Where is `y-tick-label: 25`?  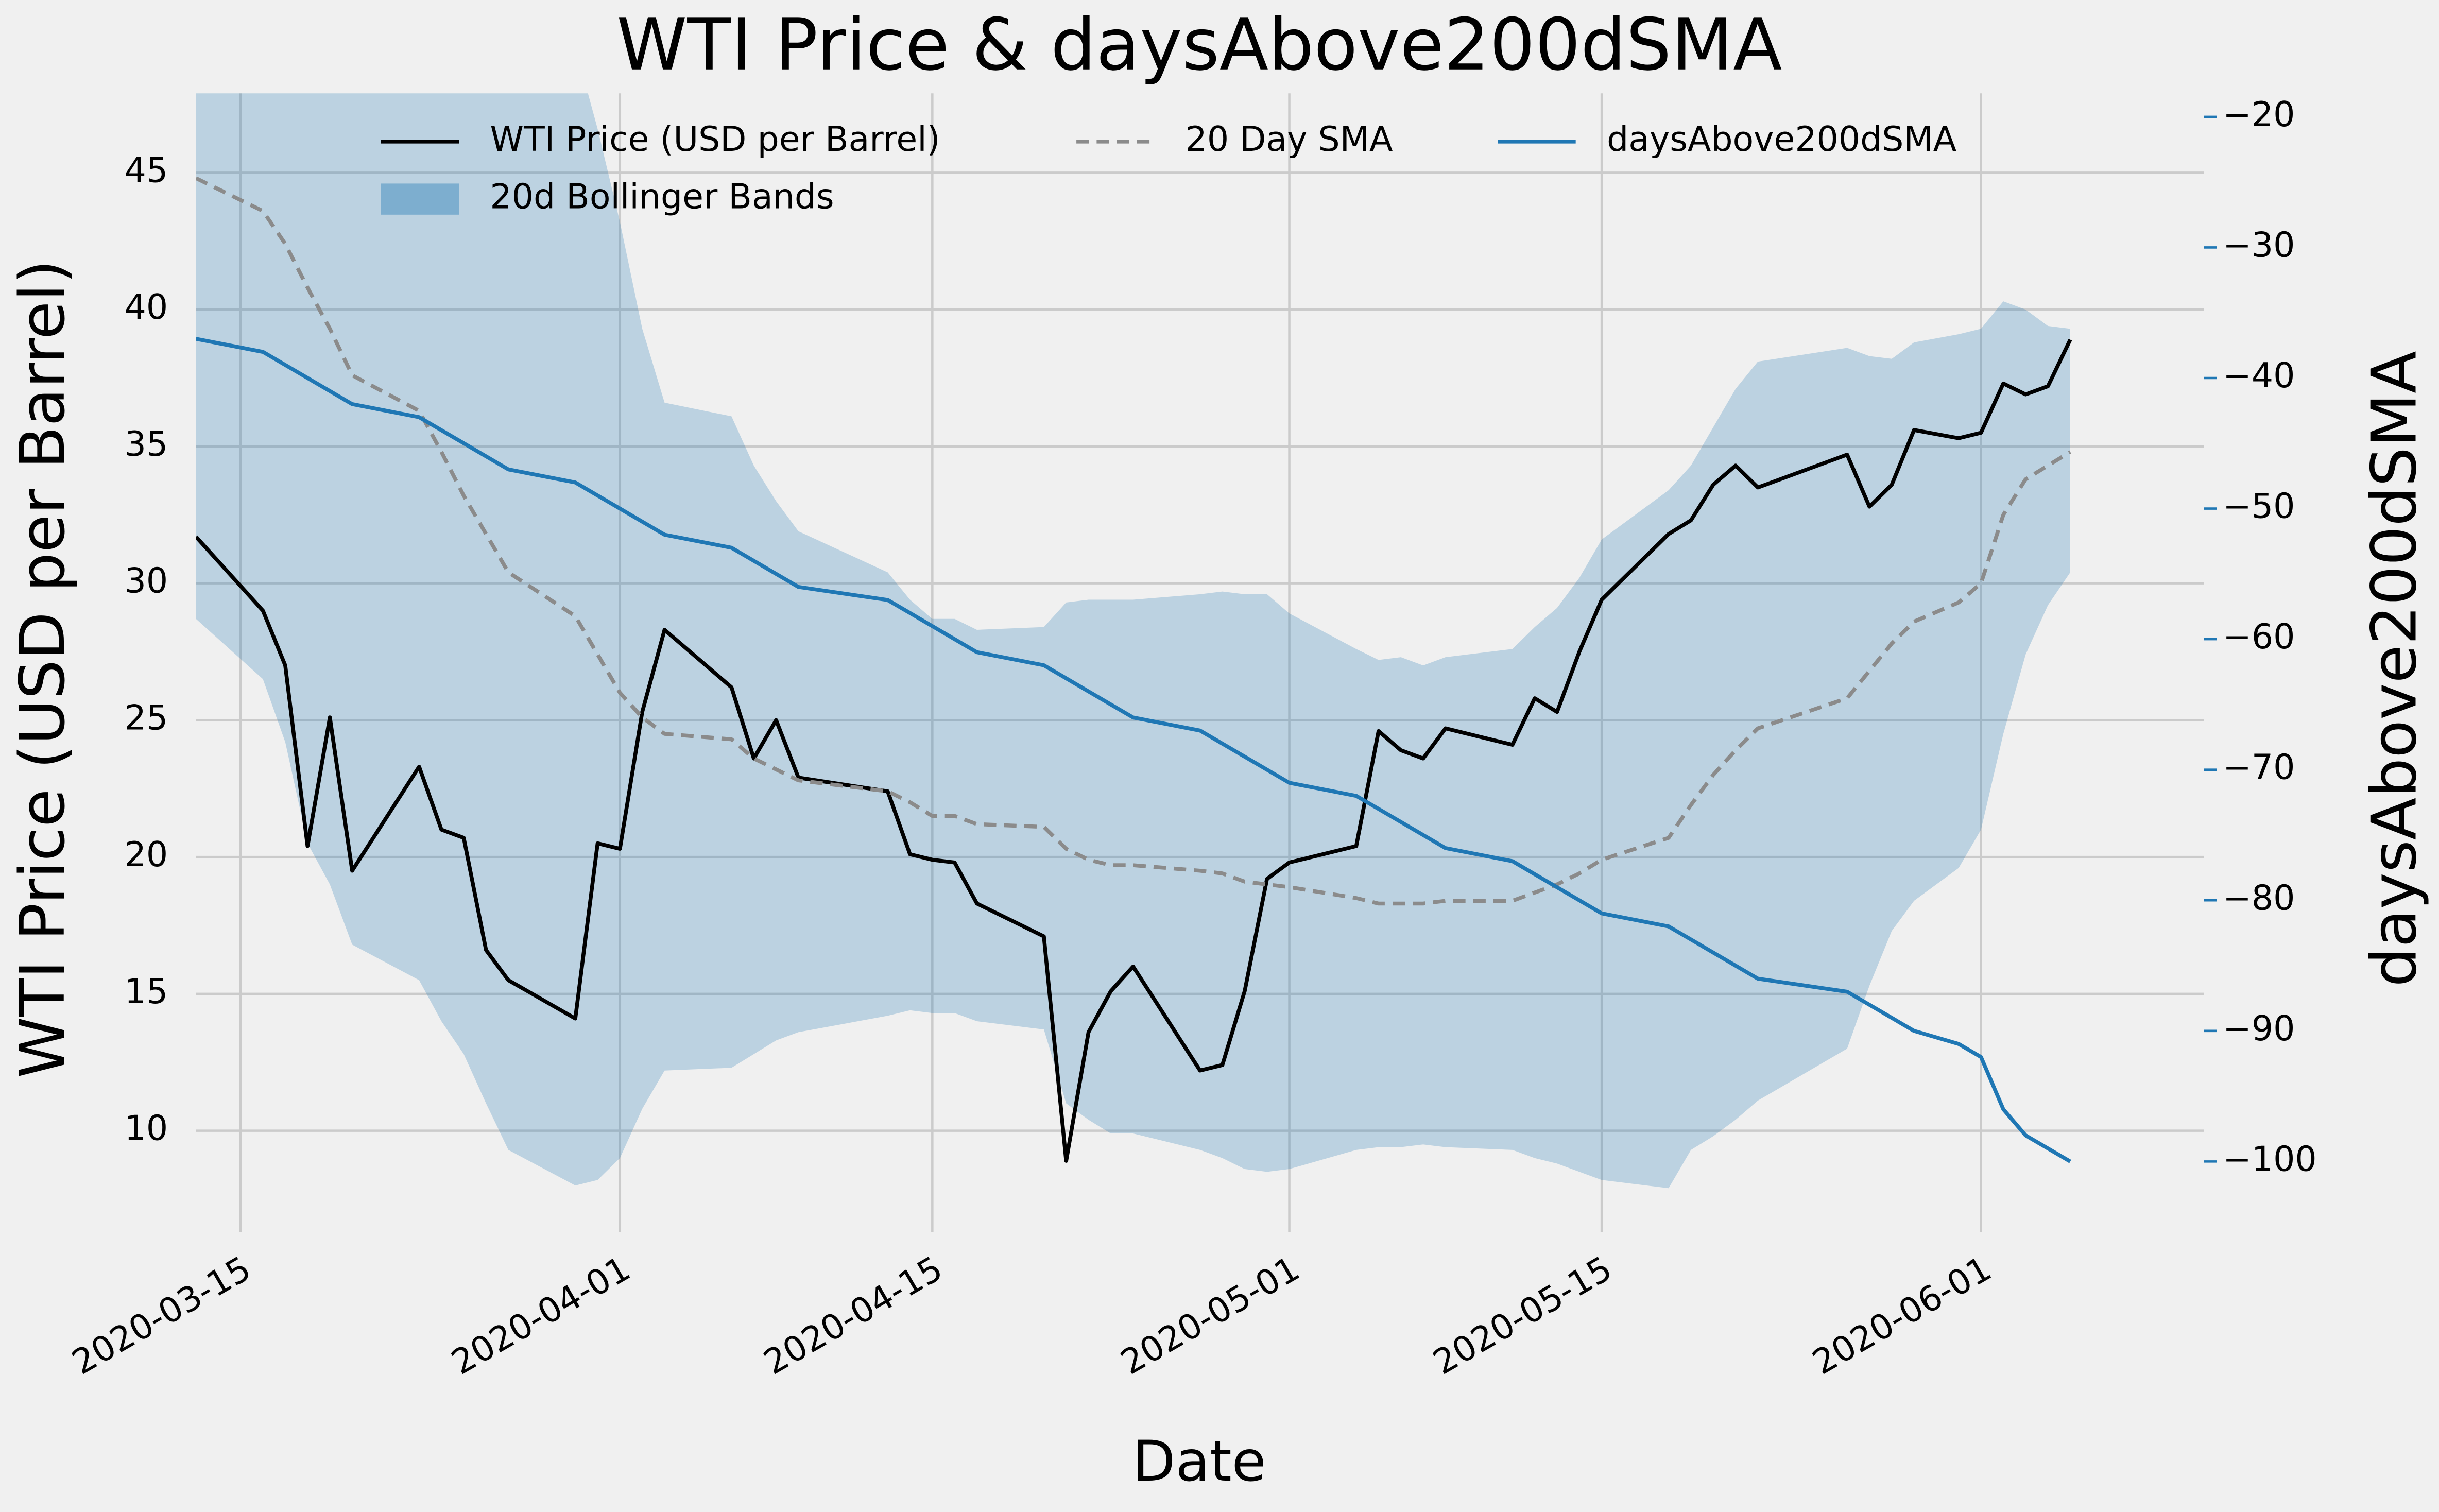 y-tick-label: 25 is located at coordinates (146, 717).